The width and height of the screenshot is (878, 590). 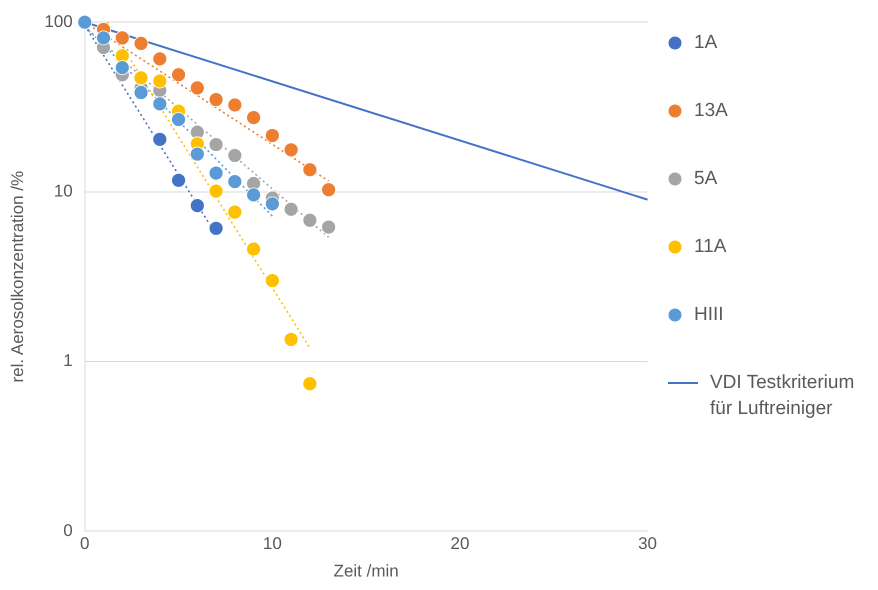 I want to click on y-axis-title: rel. Aerosolkonzentration /%, so click(x=17, y=276).